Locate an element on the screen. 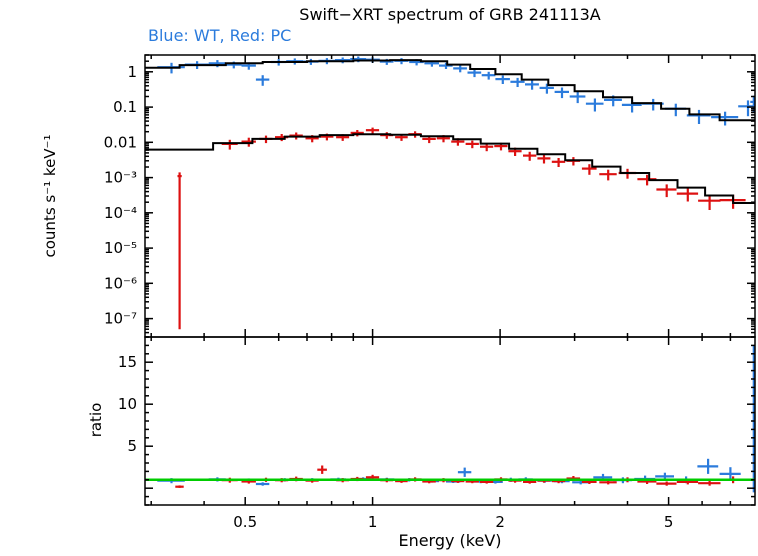 The width and height of the screenshot is (758, 556). y-tick-label: 15 is located at coordinates (127, 362).